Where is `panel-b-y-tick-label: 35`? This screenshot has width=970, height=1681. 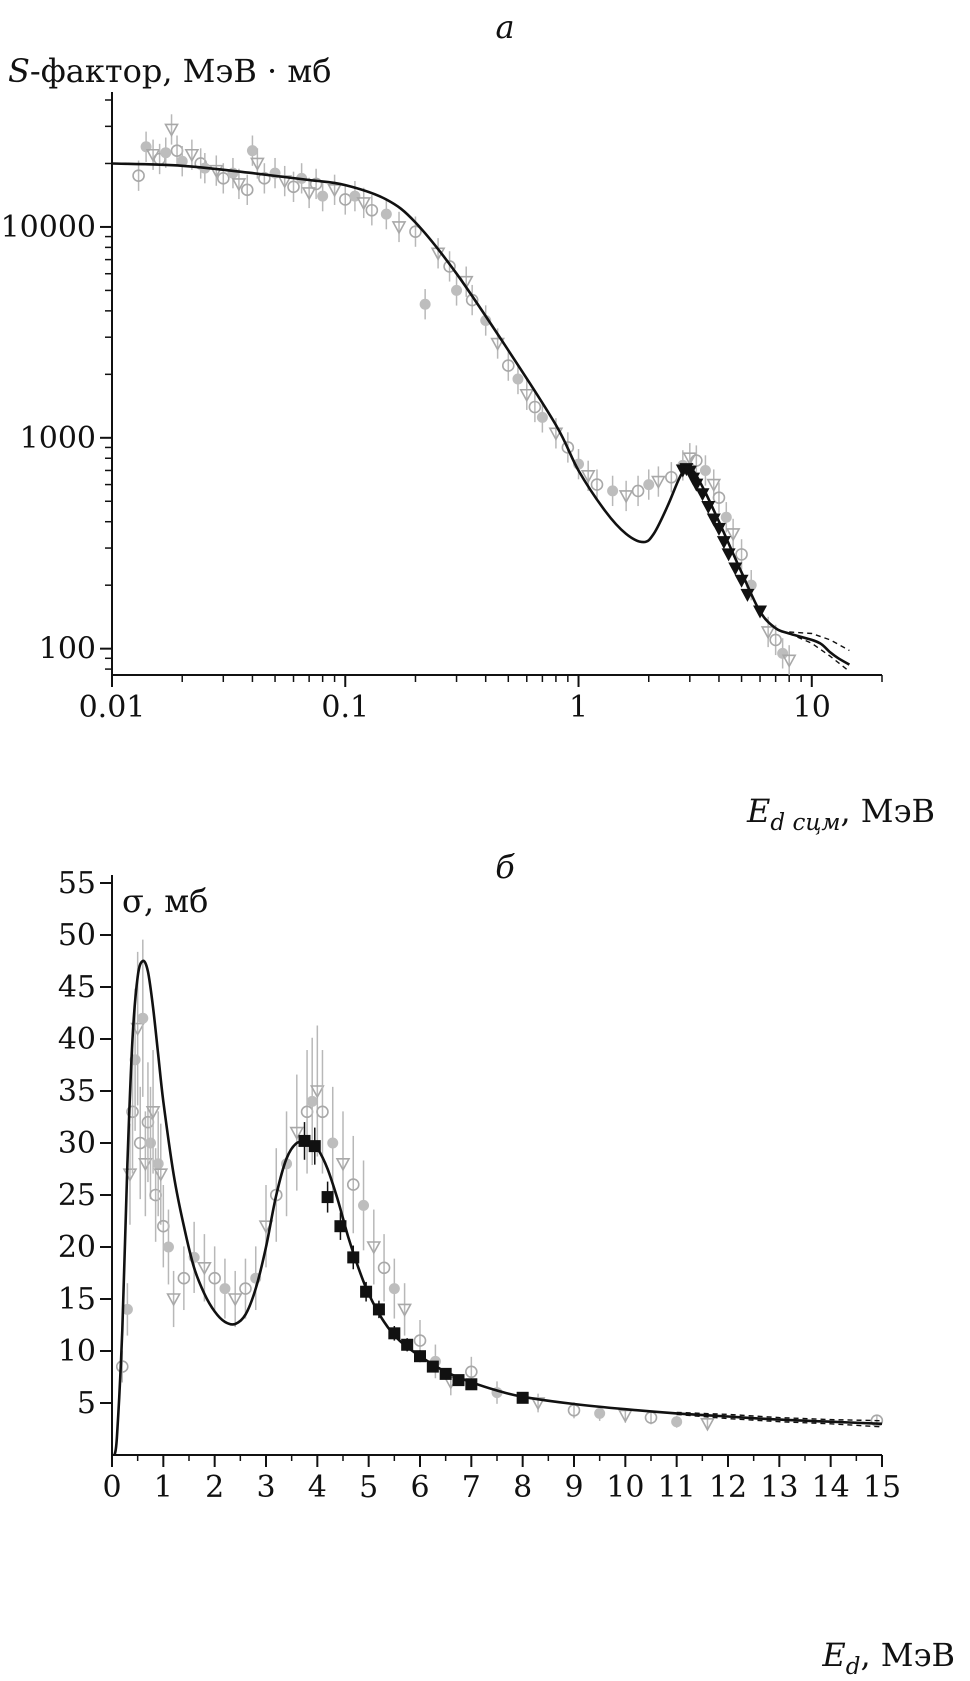
panel-b-y-tick-label: 35 is located at coordinates (77, 1091).